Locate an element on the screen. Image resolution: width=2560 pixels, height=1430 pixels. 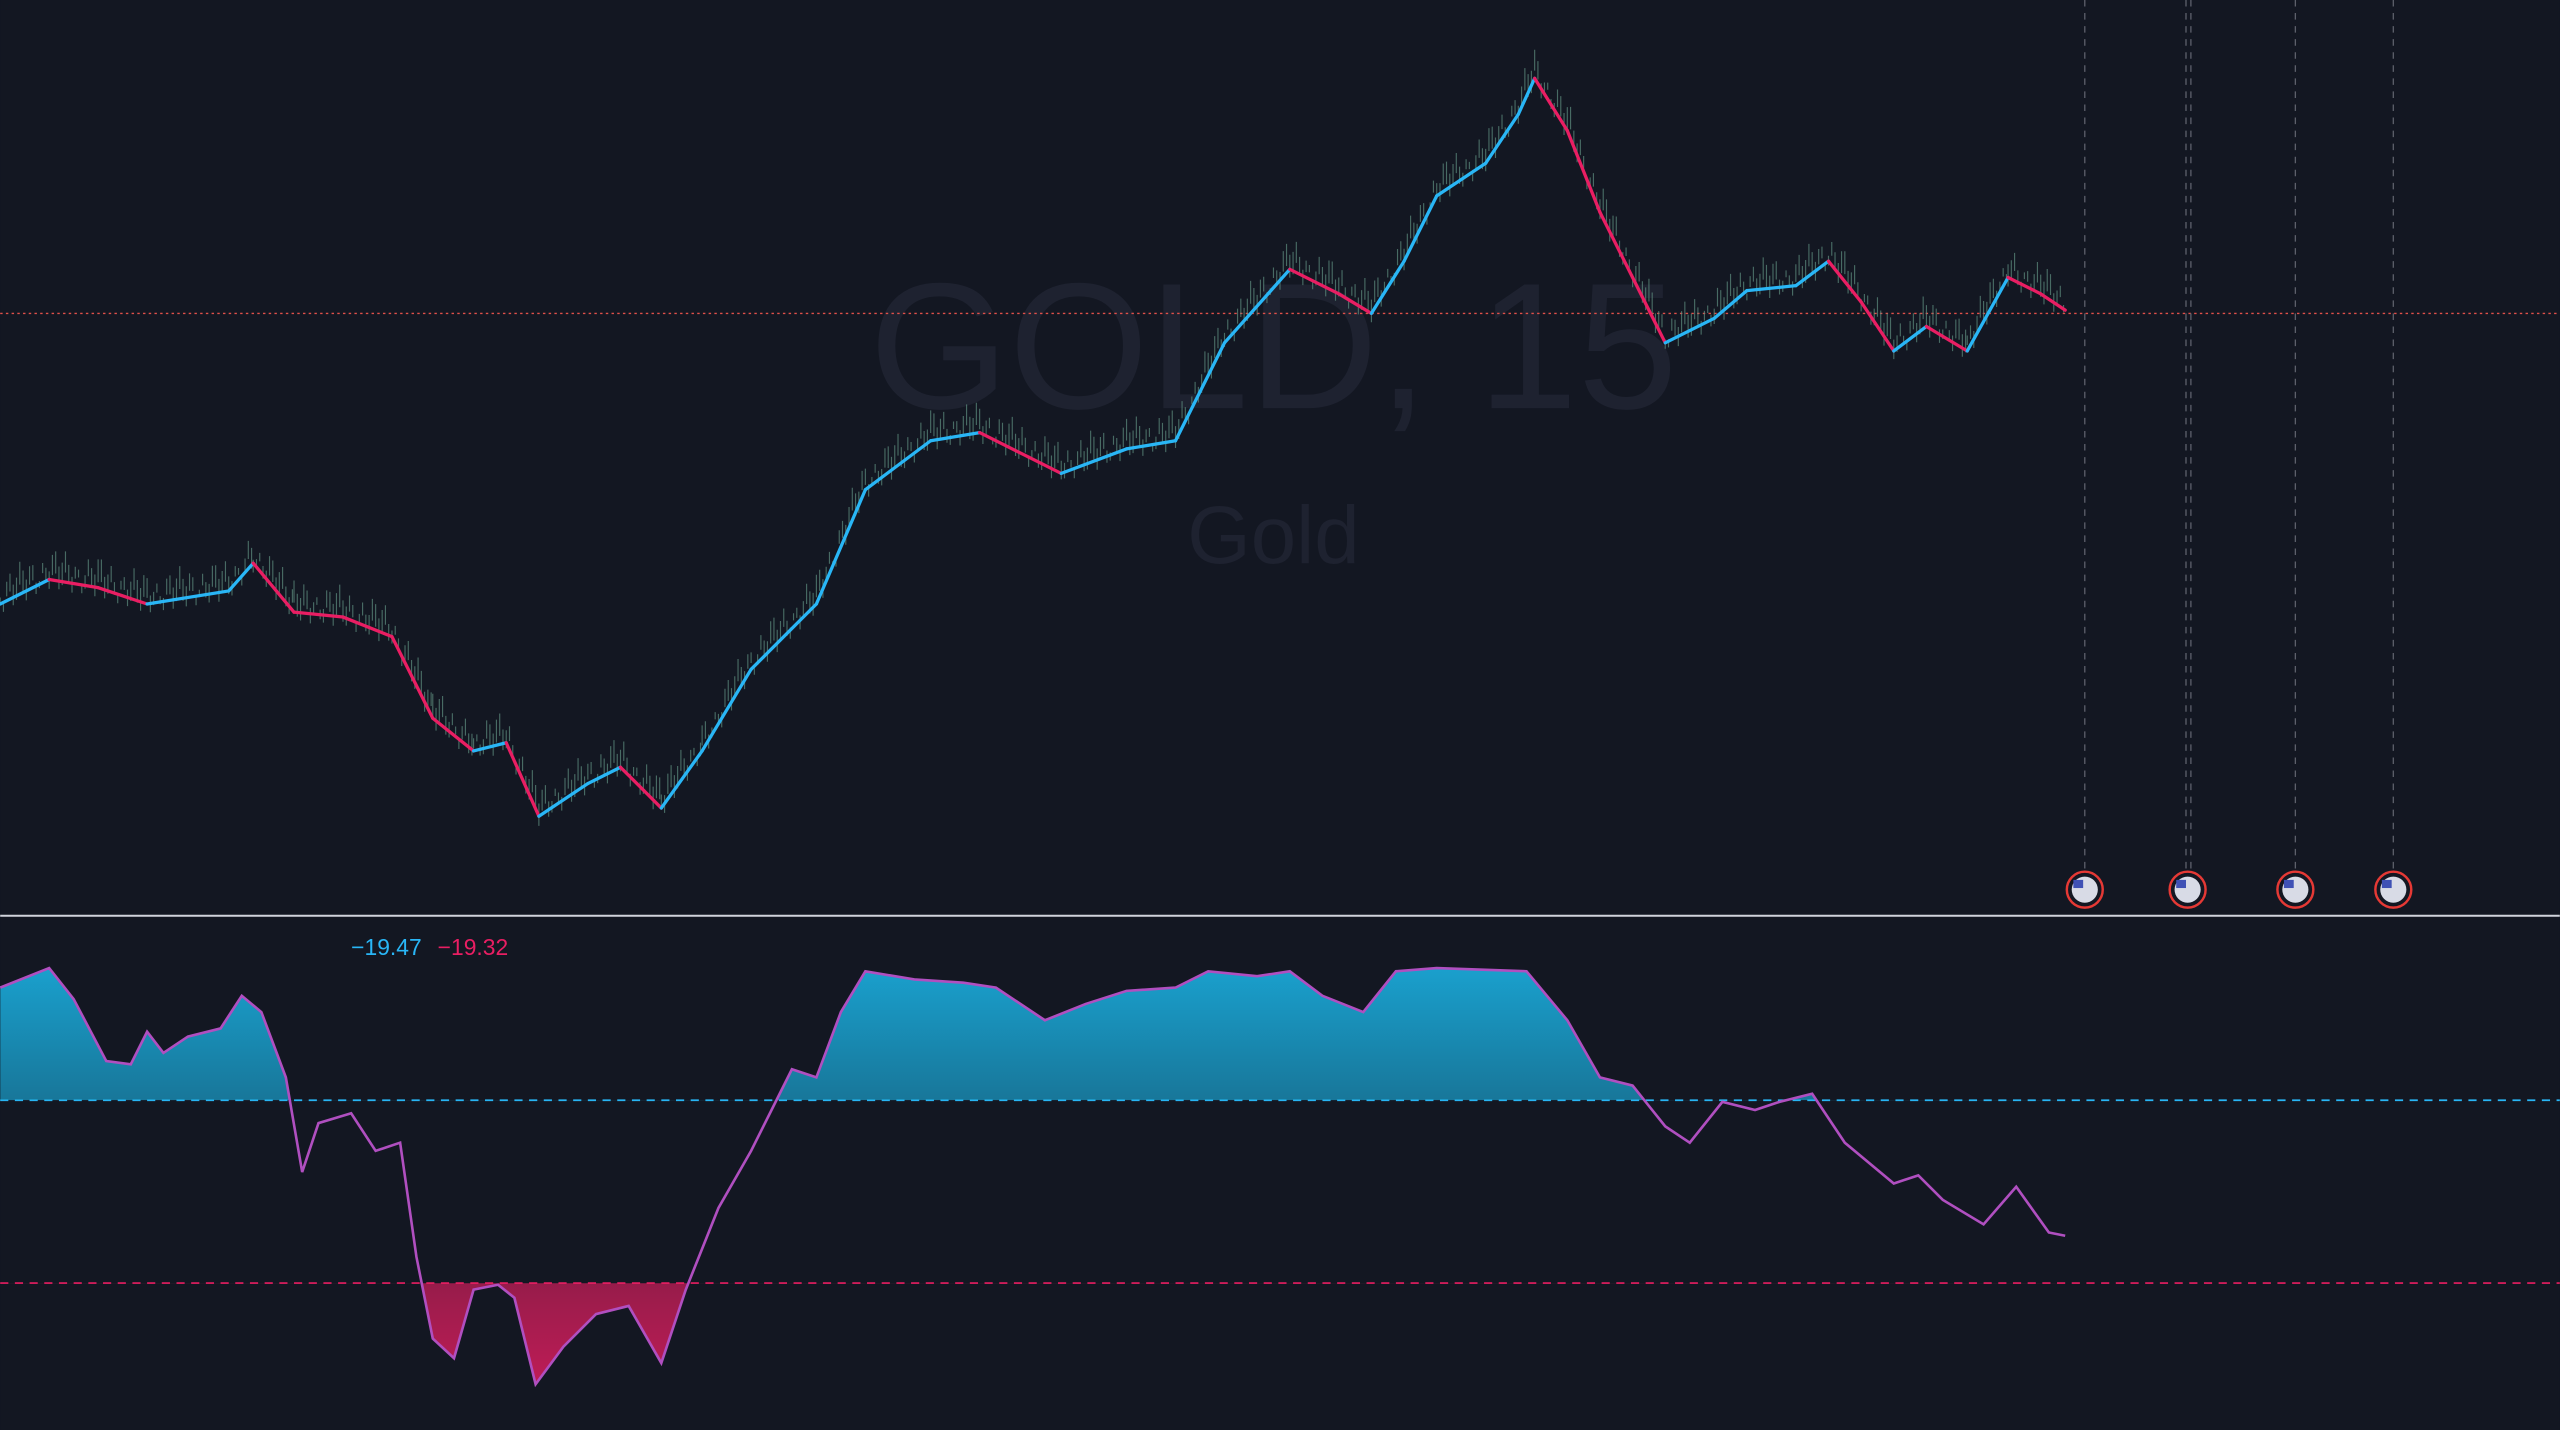
indicator-value: −19.47 is located at coordinates (386, 947).